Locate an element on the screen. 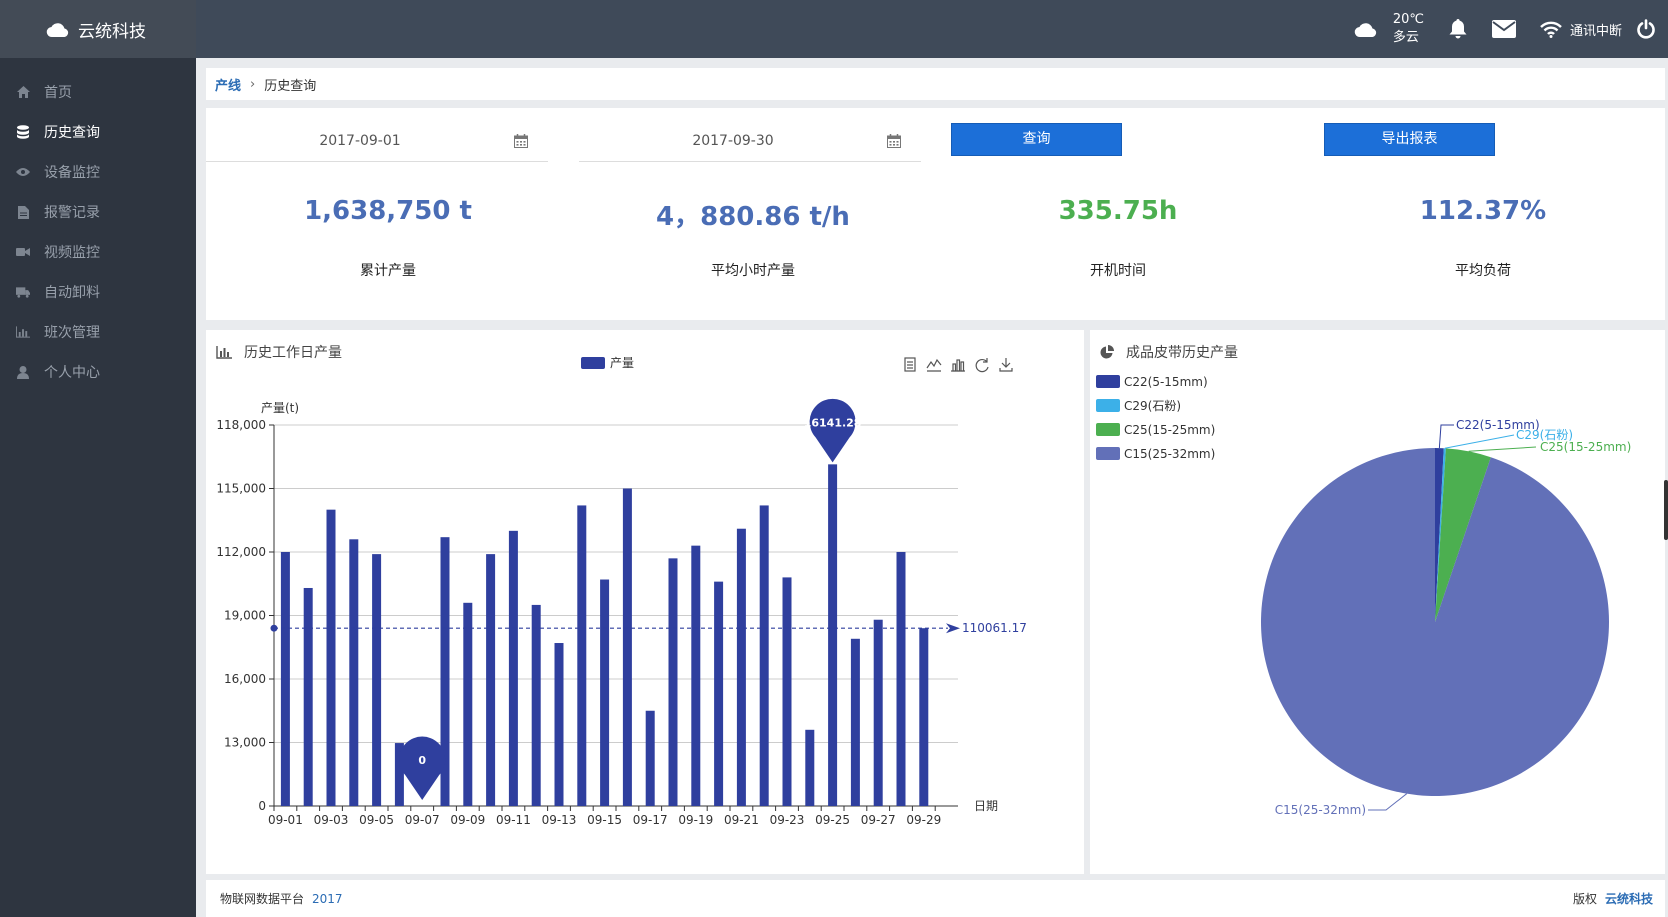 The height and width of the screenshot is (917, 1668). end-date-field: 2017-09-30 is located at coordinates (750, 141).